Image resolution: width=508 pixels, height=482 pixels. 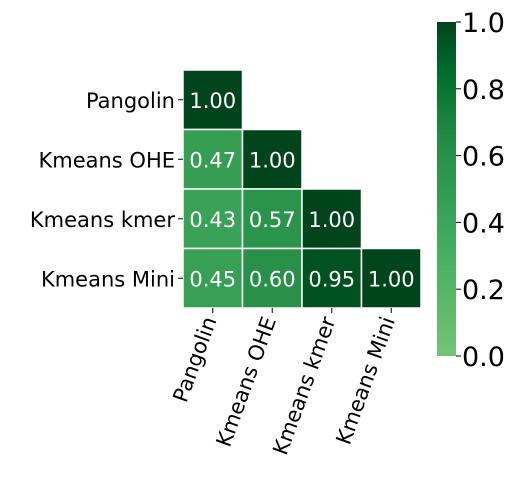 What do you see at coordinates (483, 357) in the screenshot?
I see `colorbar-tick-label: 0.0` at bounding box center [483, 357].